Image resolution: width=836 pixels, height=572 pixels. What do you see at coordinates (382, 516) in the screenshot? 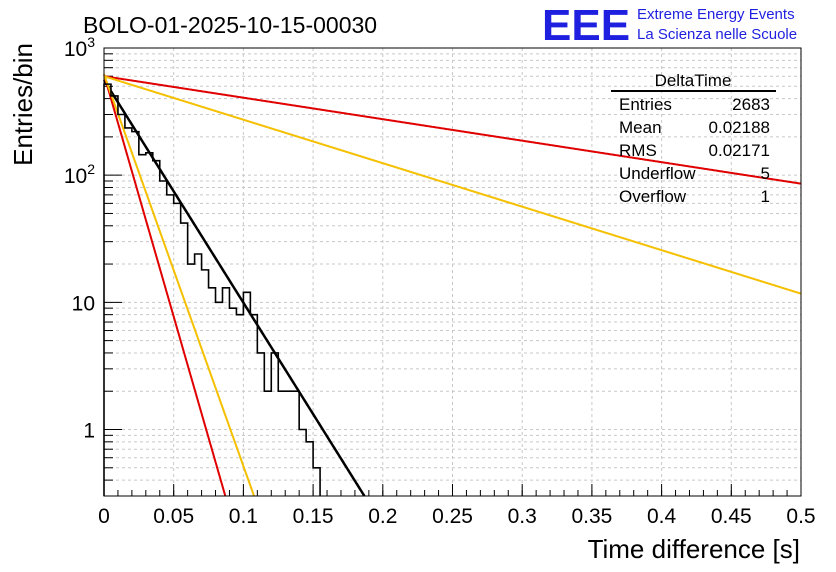
I see `x-tick-label: 0.2` at bounding box center [382, 516].